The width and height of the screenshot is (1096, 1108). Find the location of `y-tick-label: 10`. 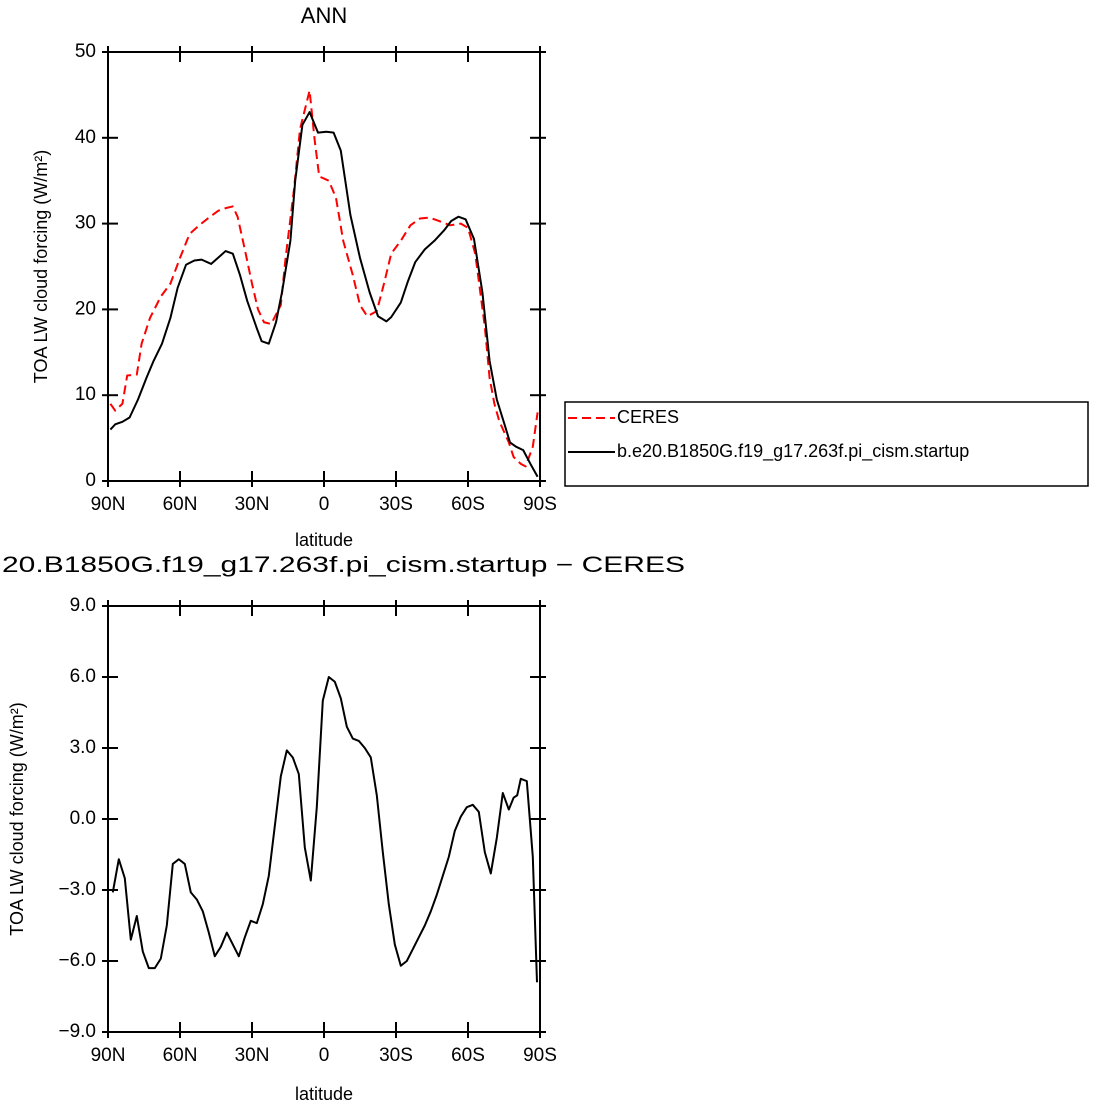

y-tick-label: 10 is located at coordinates (85, 394).